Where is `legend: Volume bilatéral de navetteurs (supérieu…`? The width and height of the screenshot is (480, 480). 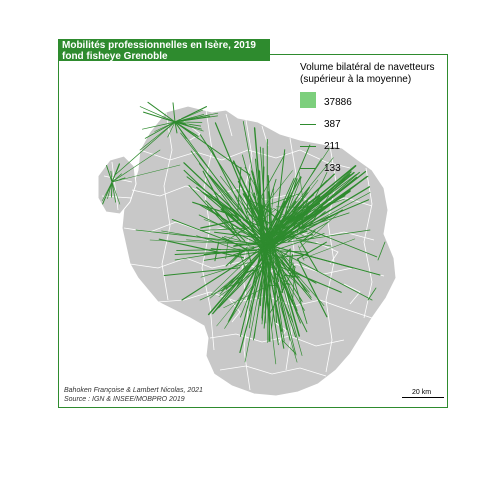 legend: Volume bilatéral de navetteurs (supérieu… is located at coordinates (370, 121).